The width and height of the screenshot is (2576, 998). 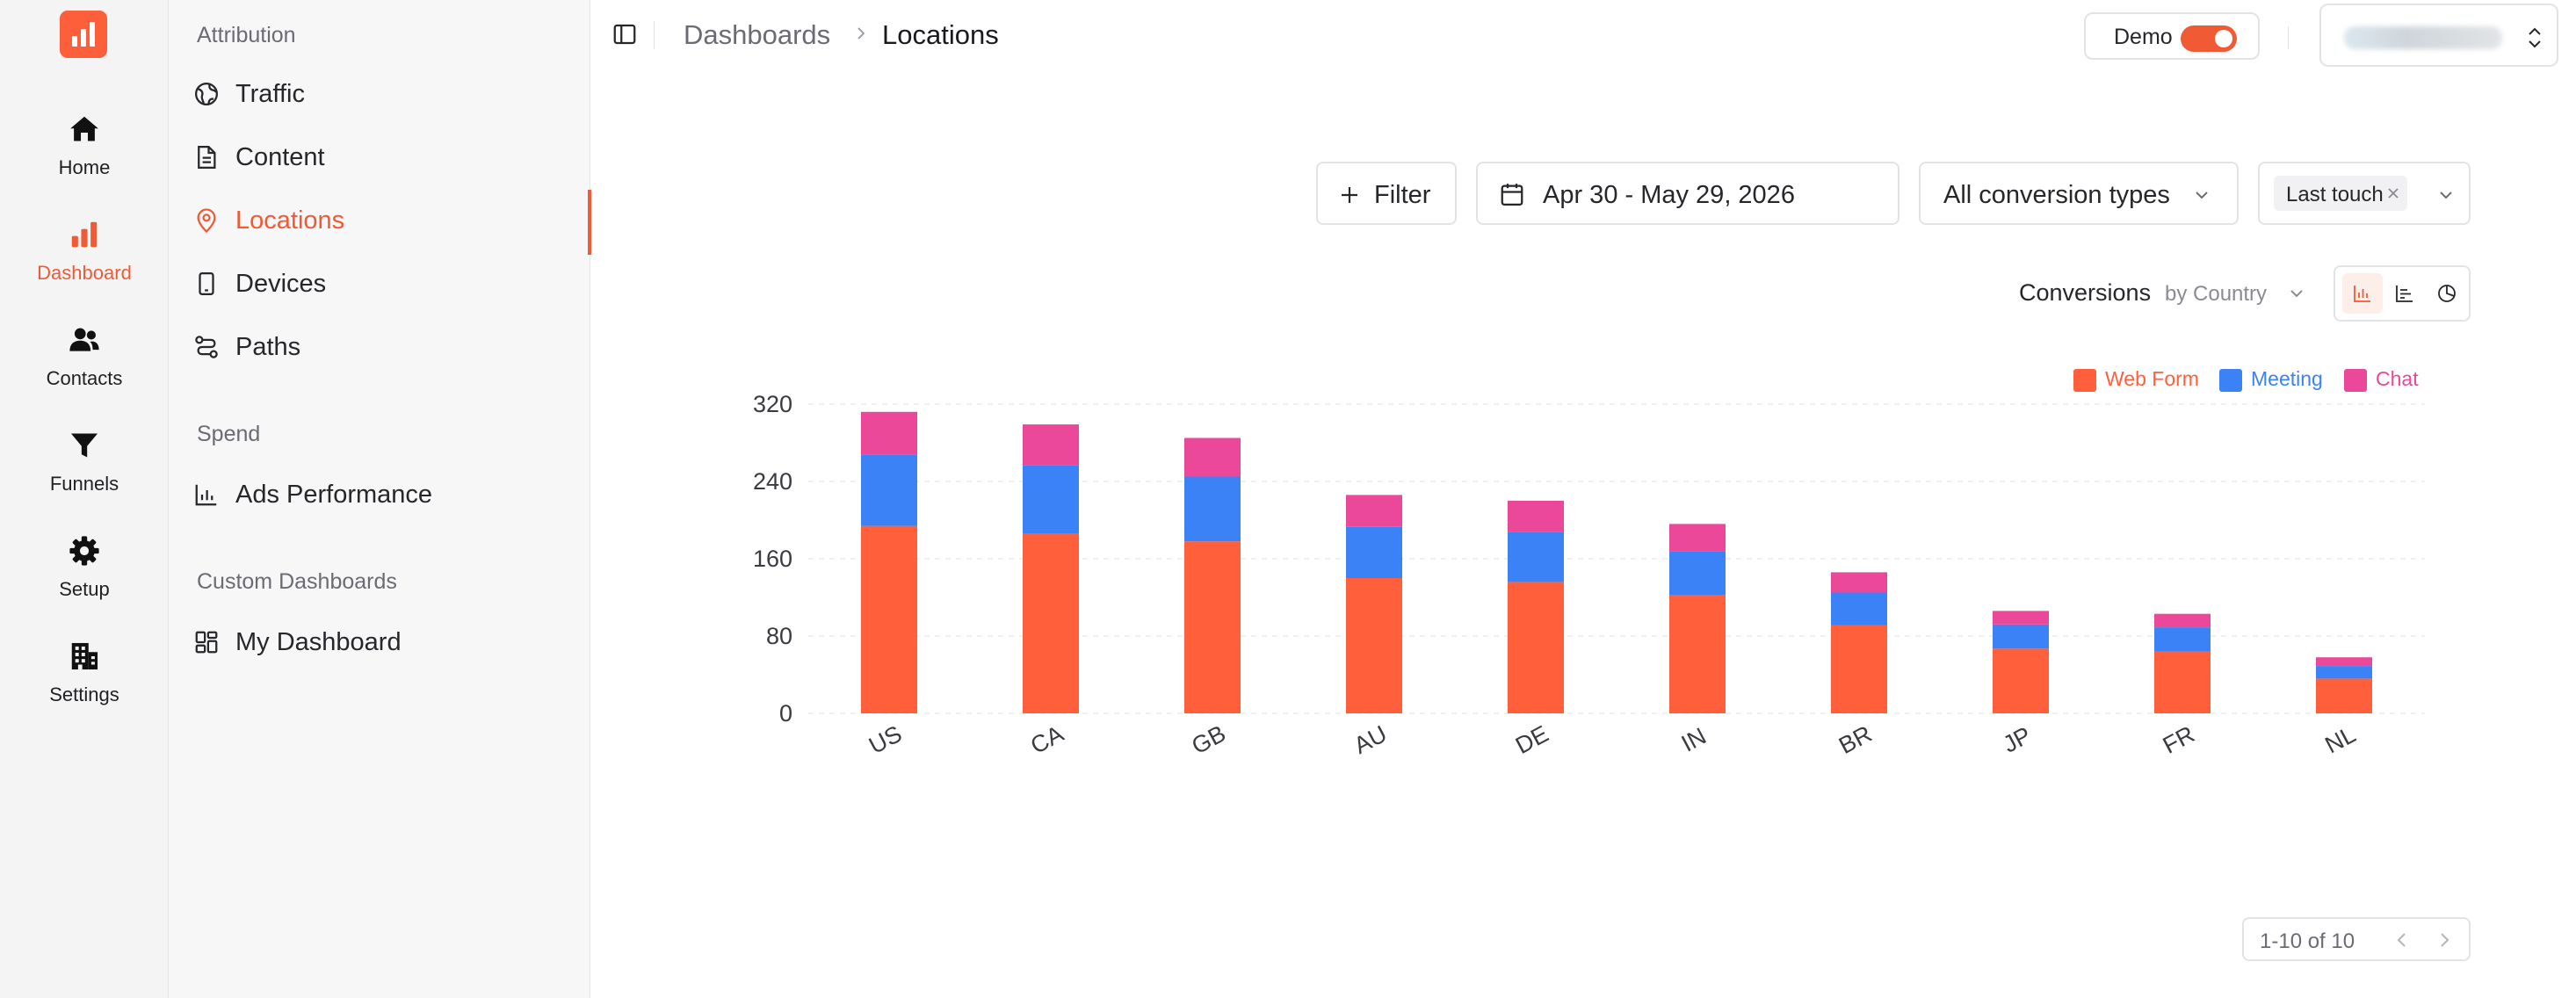 I want to click on nav-item-content: Content, so click(x=387, y=156).